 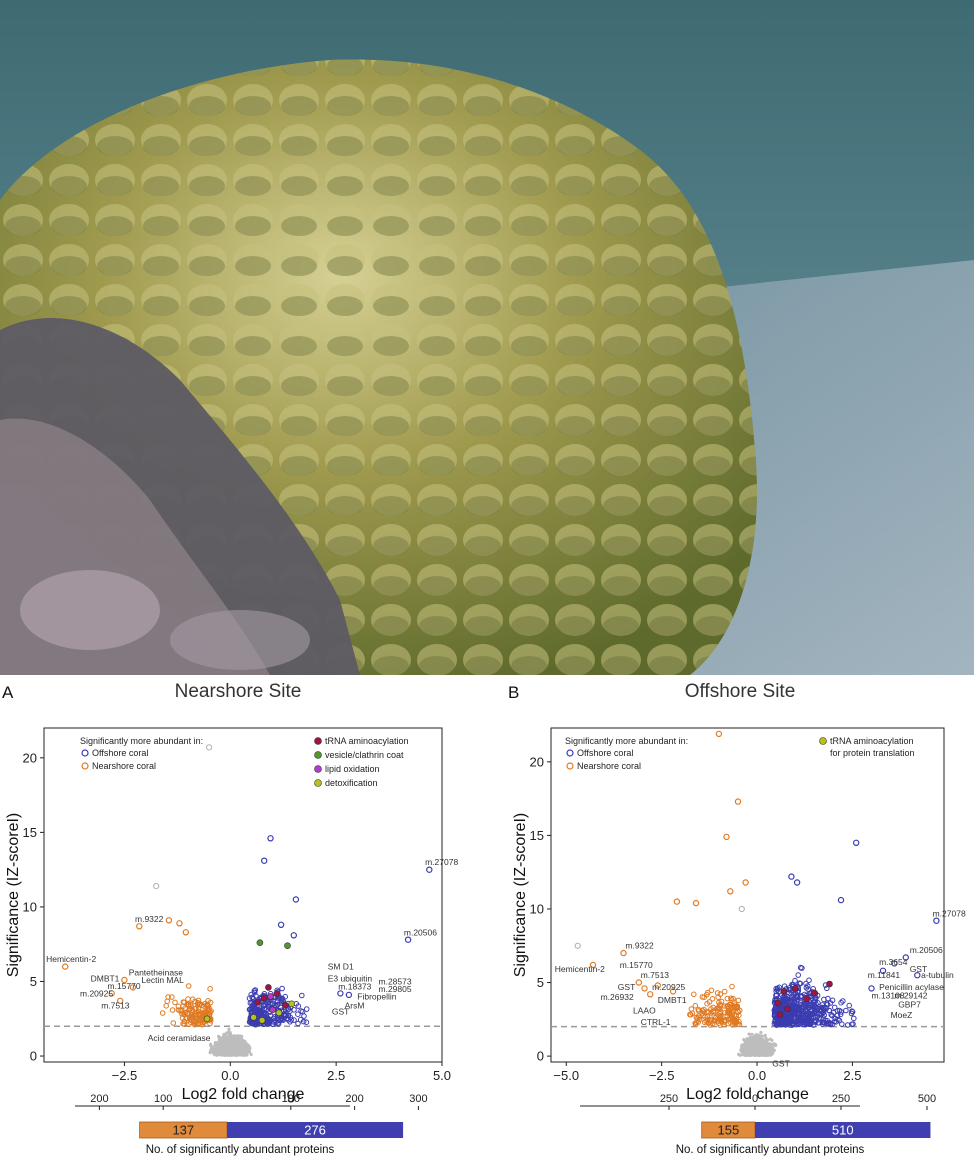 I want to click on count-axis-tick-label: 300, so click(x=418, y=1099).